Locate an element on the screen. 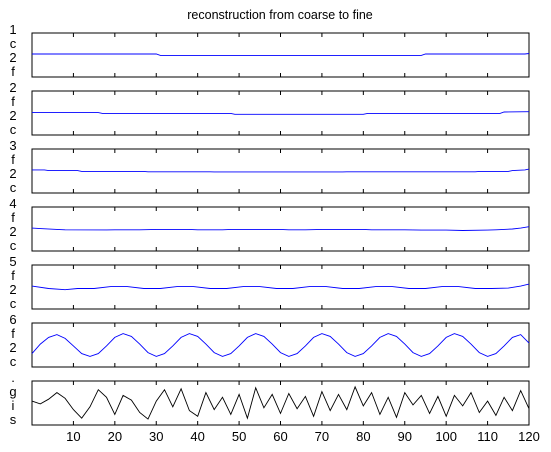  y-axis-label-char: 5 is located at coordinates (12, 261).